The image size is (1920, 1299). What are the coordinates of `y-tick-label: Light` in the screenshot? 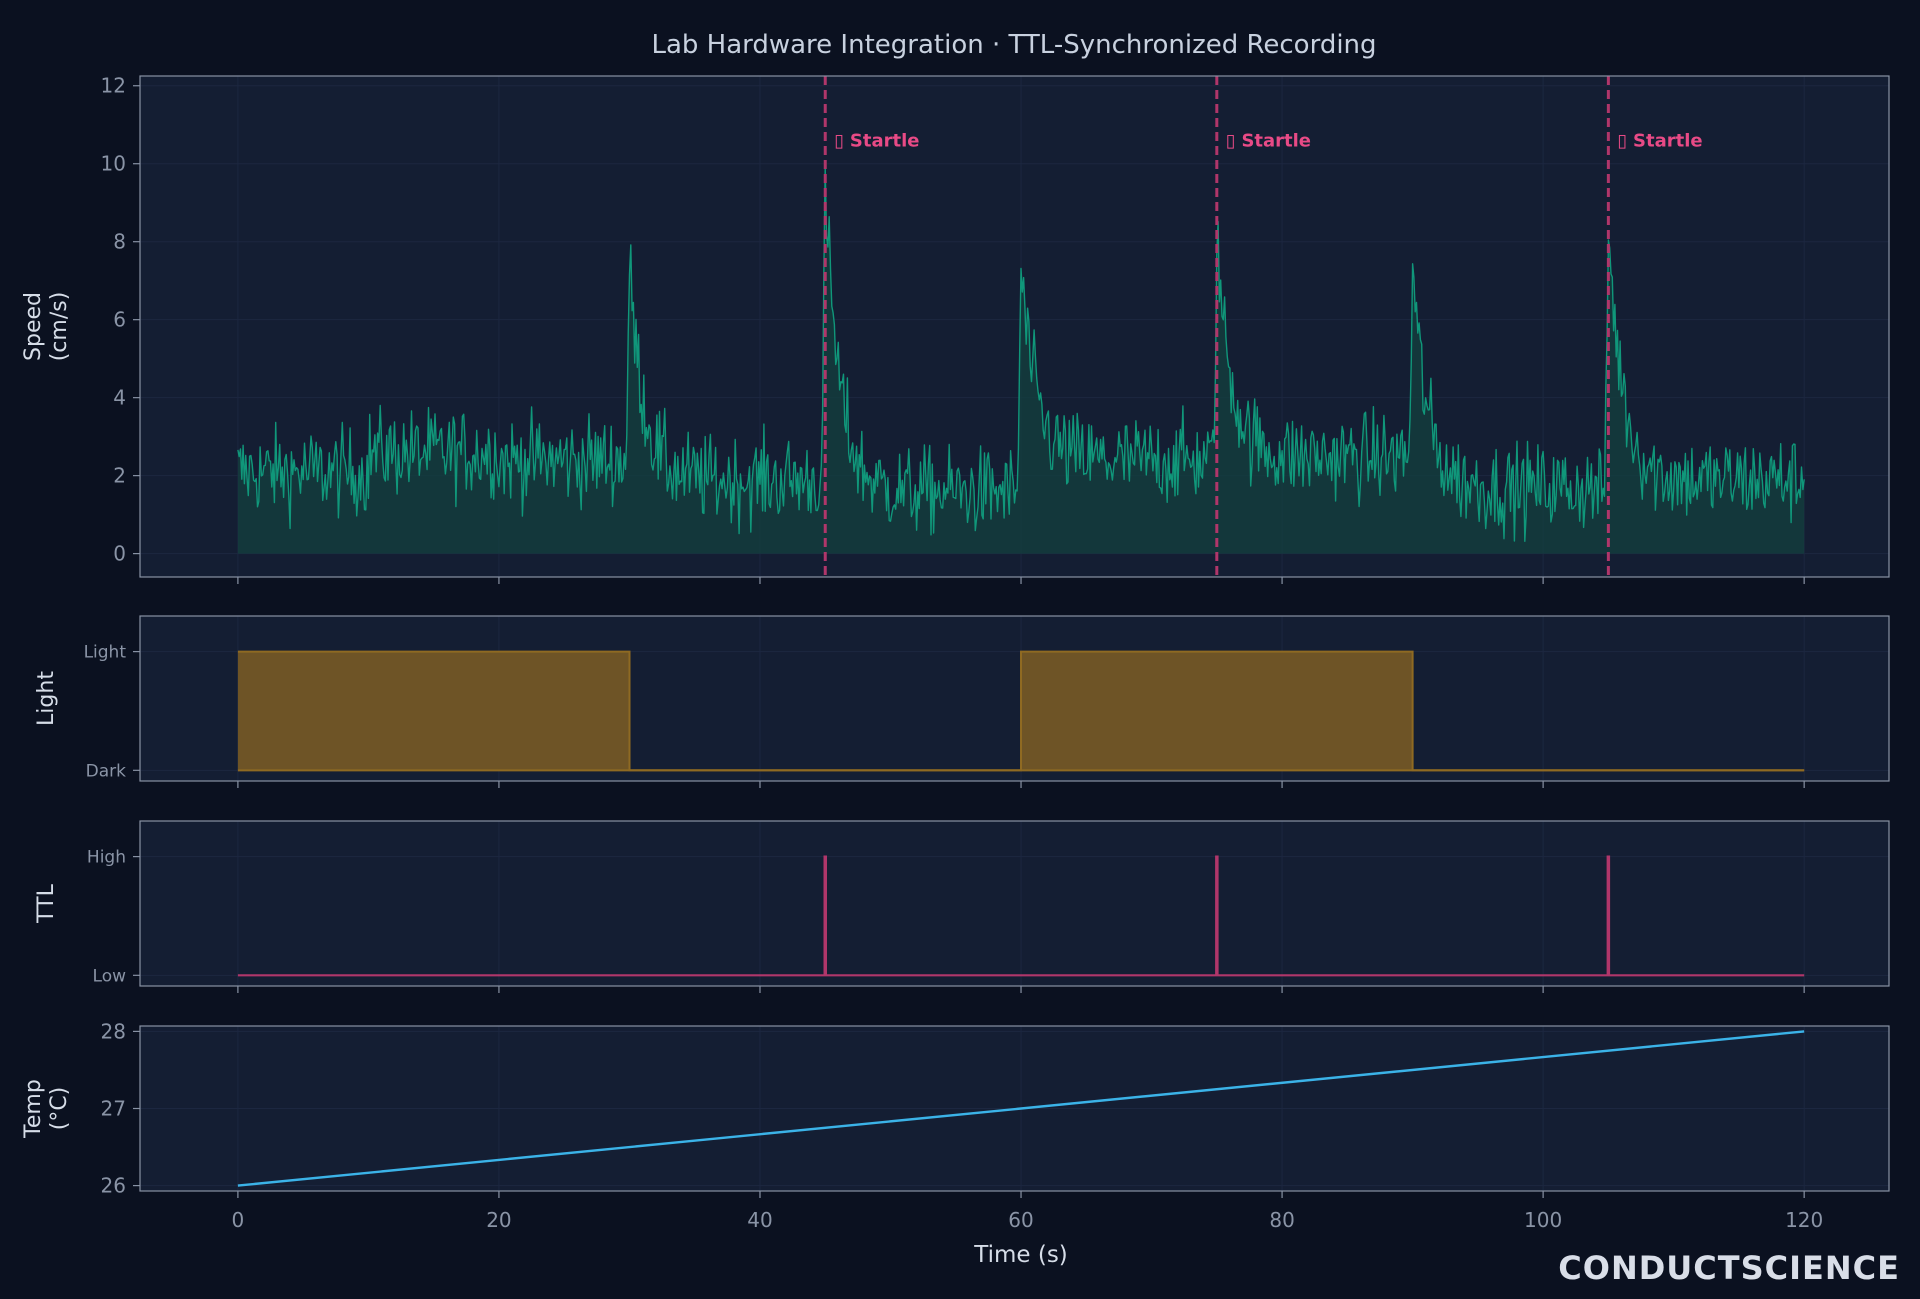 It's located at (105, 653).